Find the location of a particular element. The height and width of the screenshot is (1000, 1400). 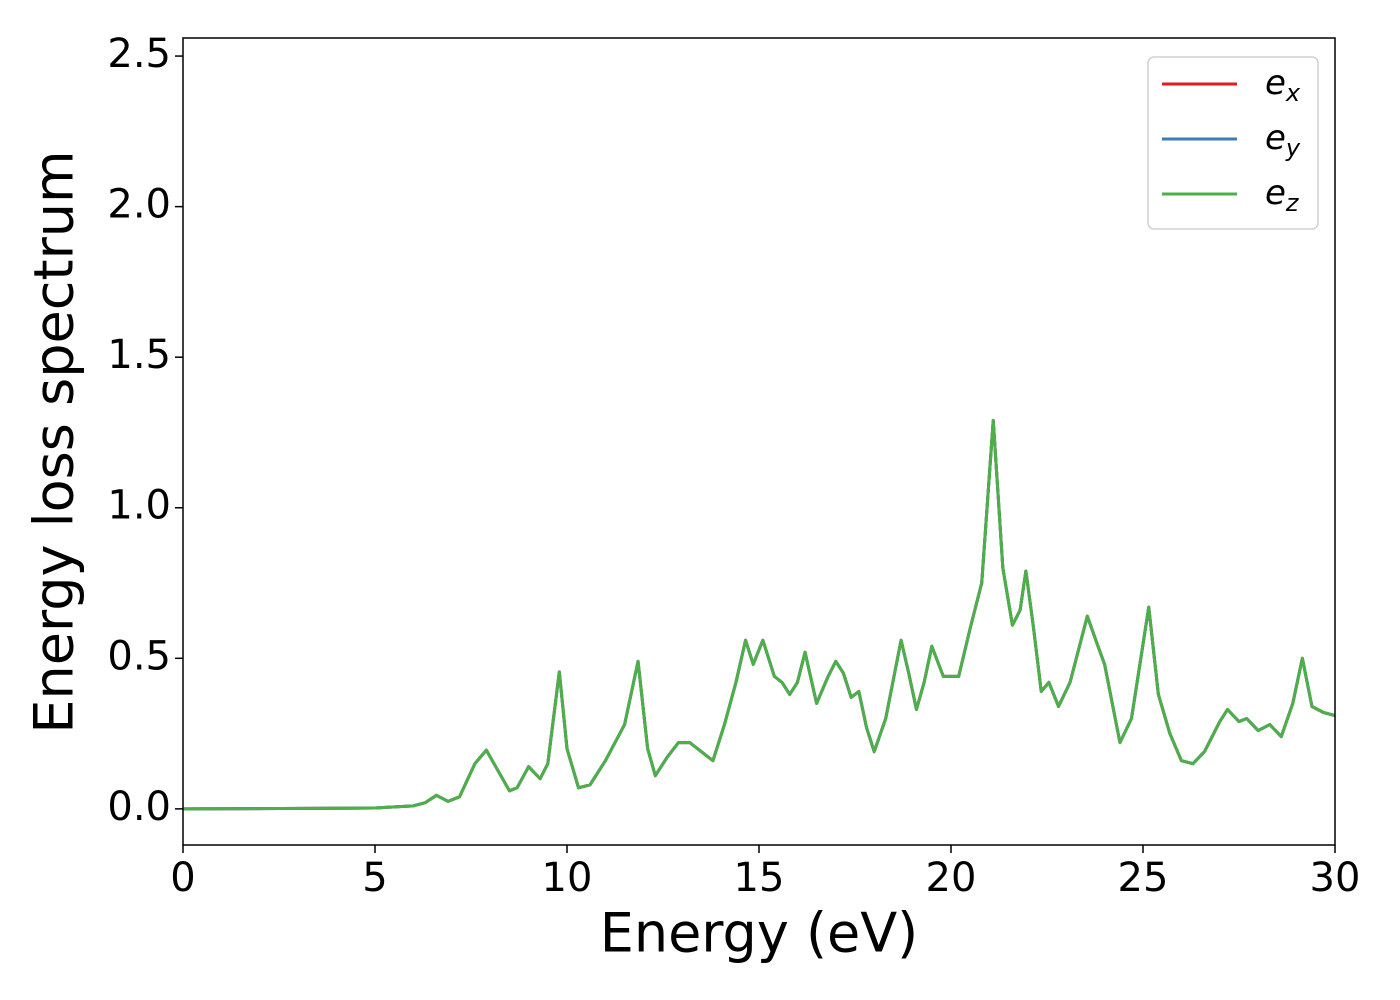

x-tick-label: 20 is located at coordinates (951, 878).